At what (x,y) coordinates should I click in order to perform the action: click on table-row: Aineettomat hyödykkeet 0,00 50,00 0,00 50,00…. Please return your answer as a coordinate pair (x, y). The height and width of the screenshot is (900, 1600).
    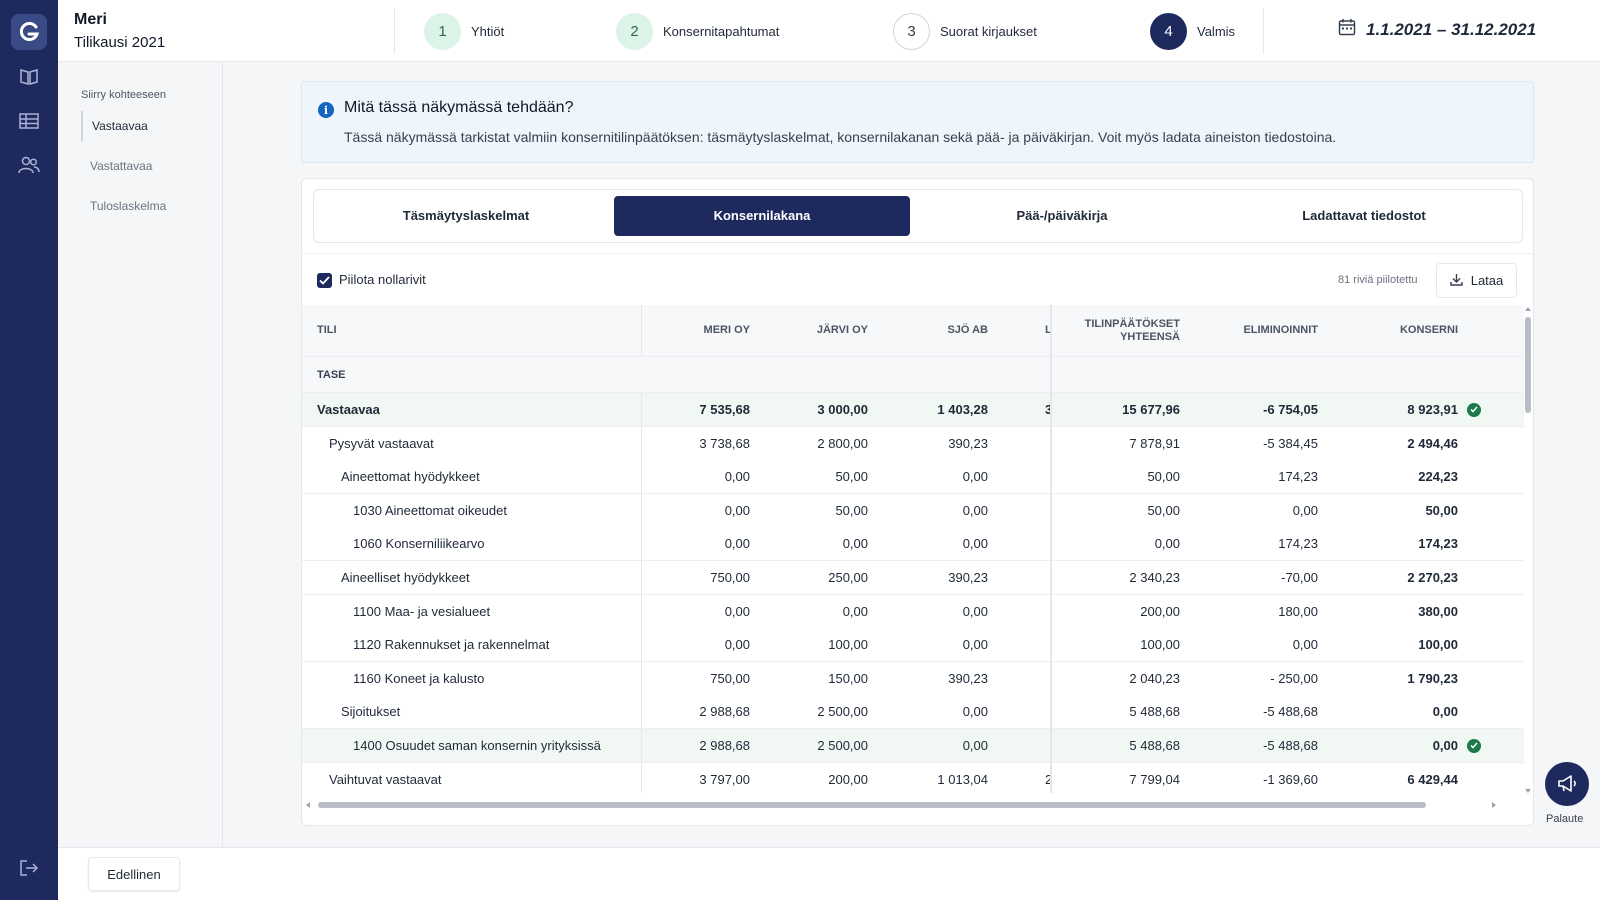
    Looking at the image, I should click on (913, 477).